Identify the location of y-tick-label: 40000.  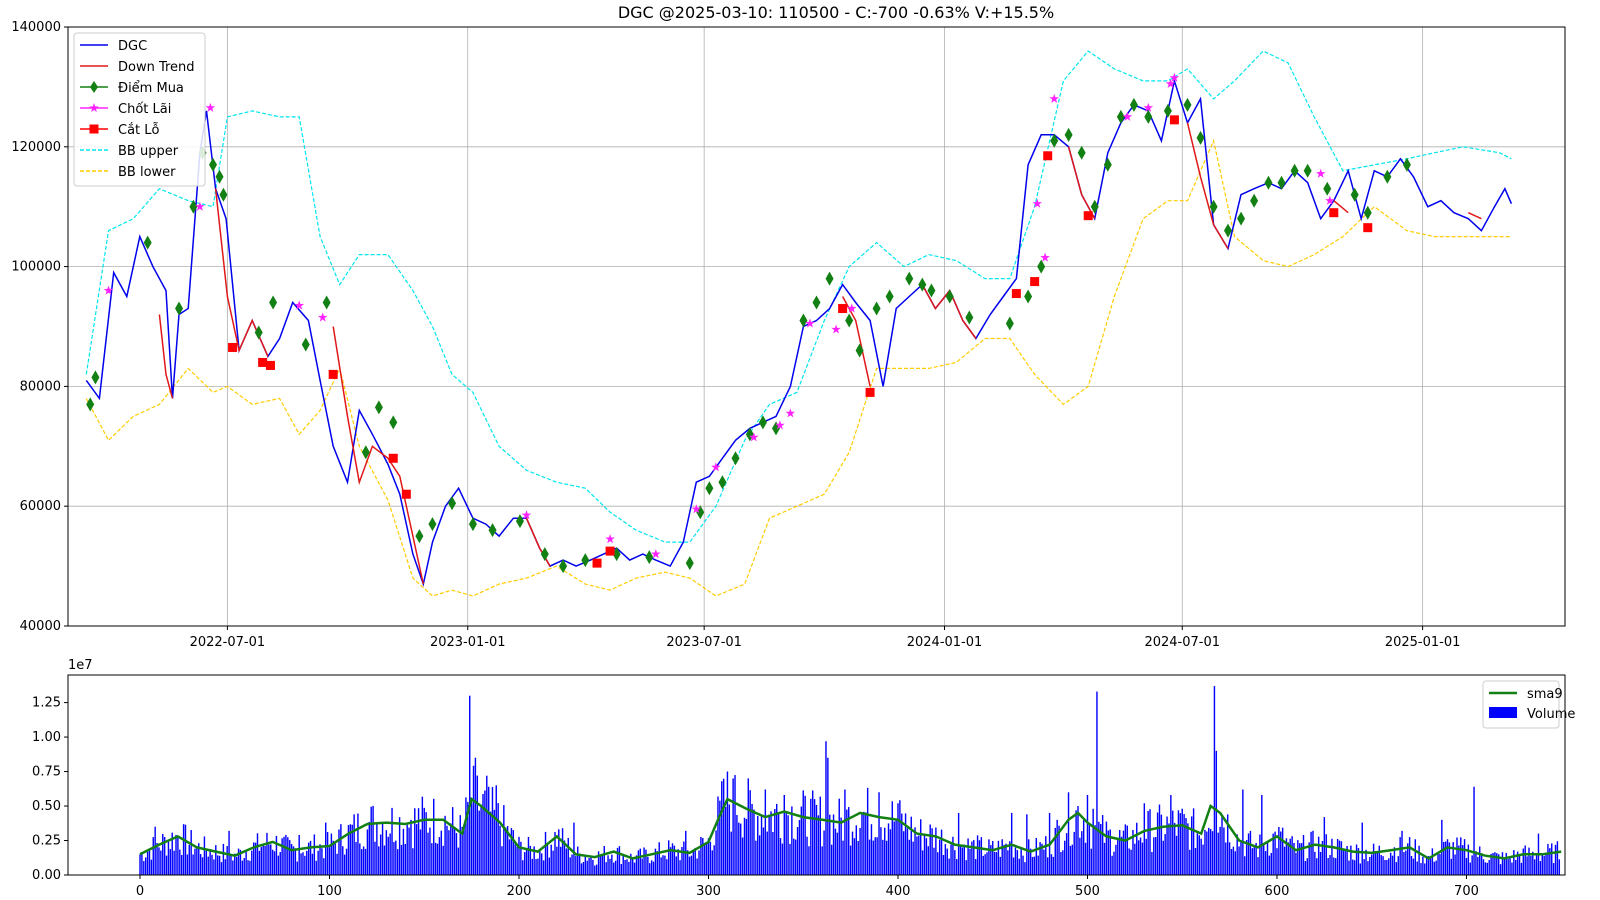
(40, 626).